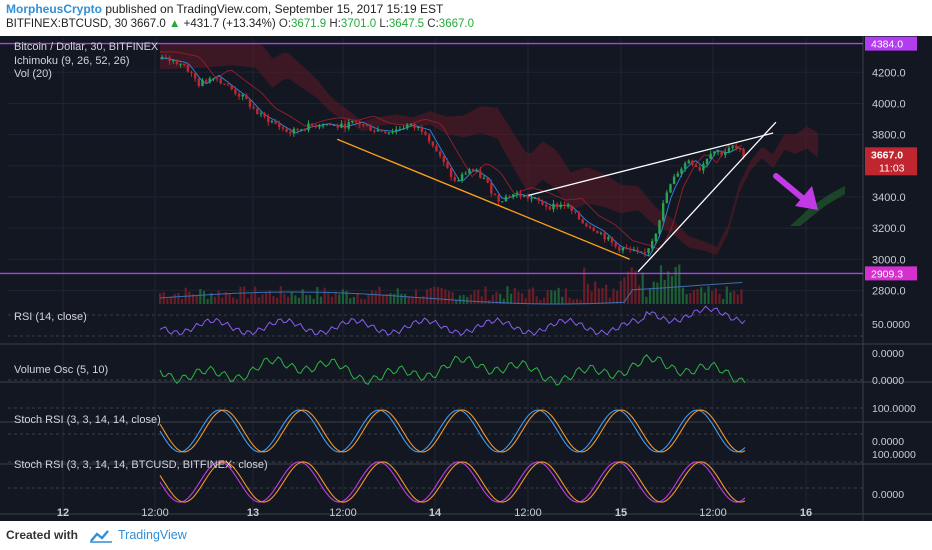  What do you see at coordinates (63, 513) in the screenshot?
I see `x-tick-label: 12` at bounding box center [63, 513].